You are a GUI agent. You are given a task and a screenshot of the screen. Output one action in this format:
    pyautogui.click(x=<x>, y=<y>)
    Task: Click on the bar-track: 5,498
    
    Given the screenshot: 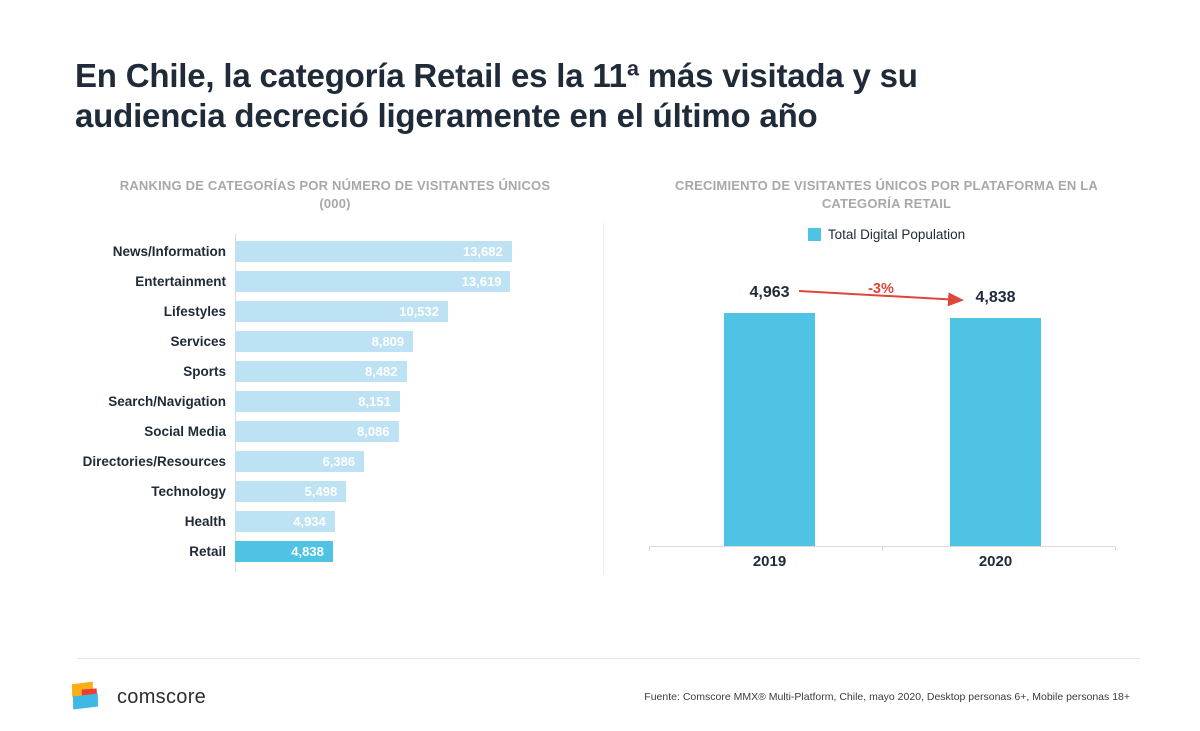 What is the action you would take?
    pyautogui.click(x=415, y=491)
    